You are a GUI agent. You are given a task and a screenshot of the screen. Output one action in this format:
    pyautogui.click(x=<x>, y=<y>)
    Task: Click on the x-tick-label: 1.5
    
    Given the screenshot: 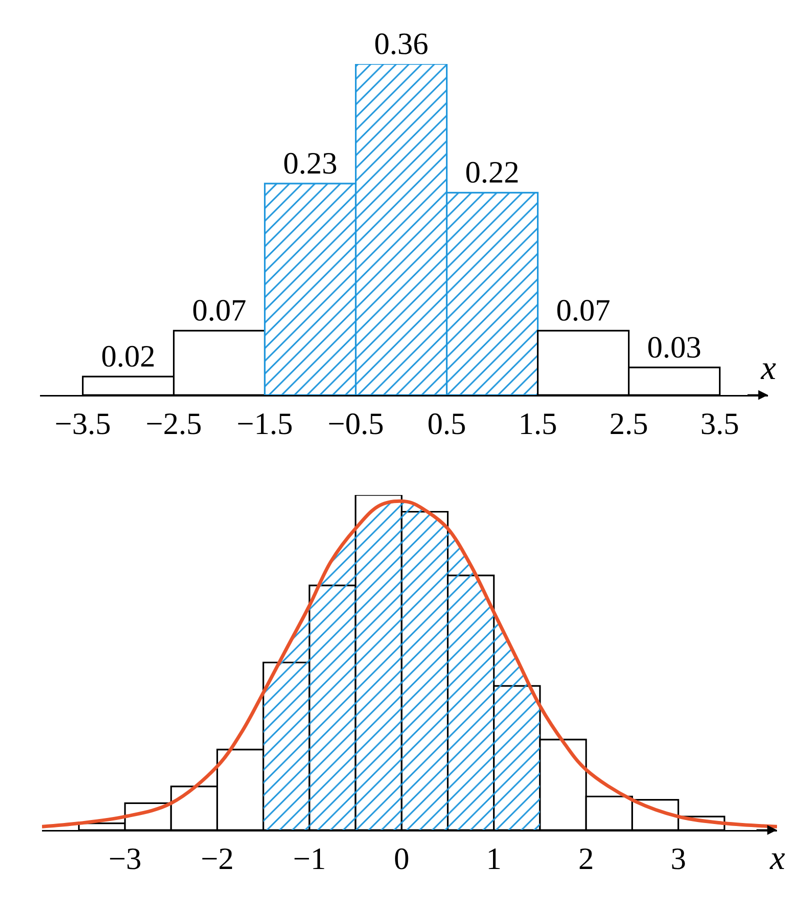 What is the action you would take?
    pyautogui.click(x=538, y=423)
    